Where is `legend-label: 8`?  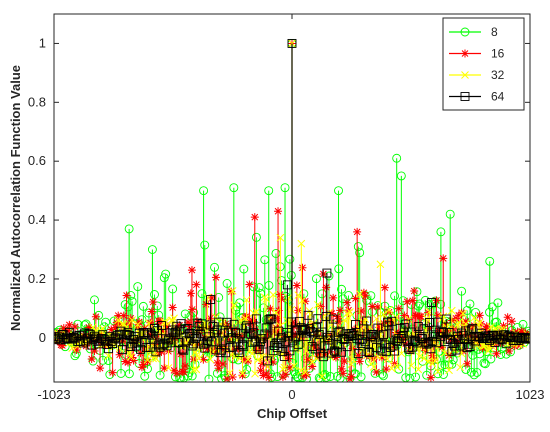 legend-label: 8 is located at coordinates (494, 32).